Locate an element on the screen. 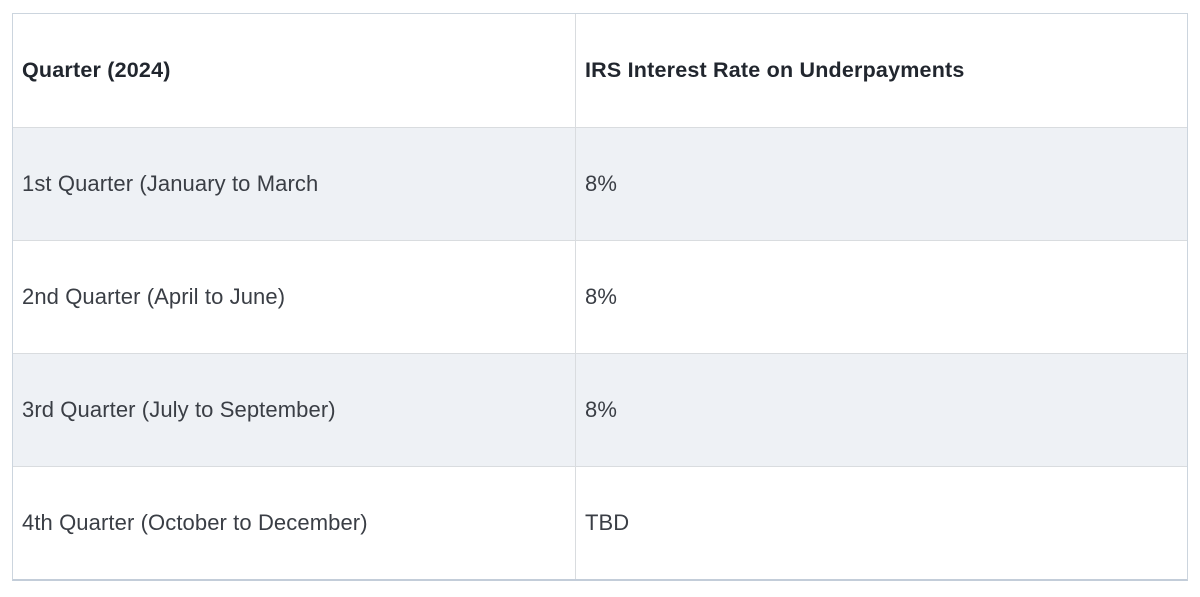 The height and width of the screenshot is (597, 1200). quarter-cell: 4th Quarter (October to December) is located at coordinates (294, 523).